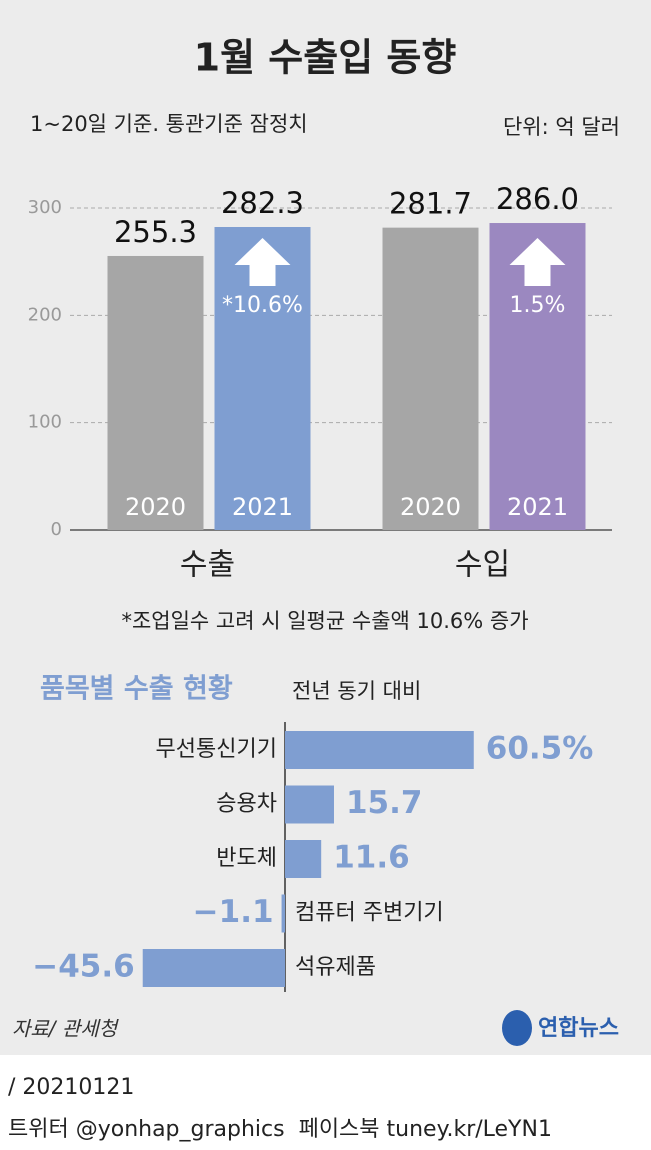  I want to click on section-subtitle: 전년 동기 대비, so click(356, 691).